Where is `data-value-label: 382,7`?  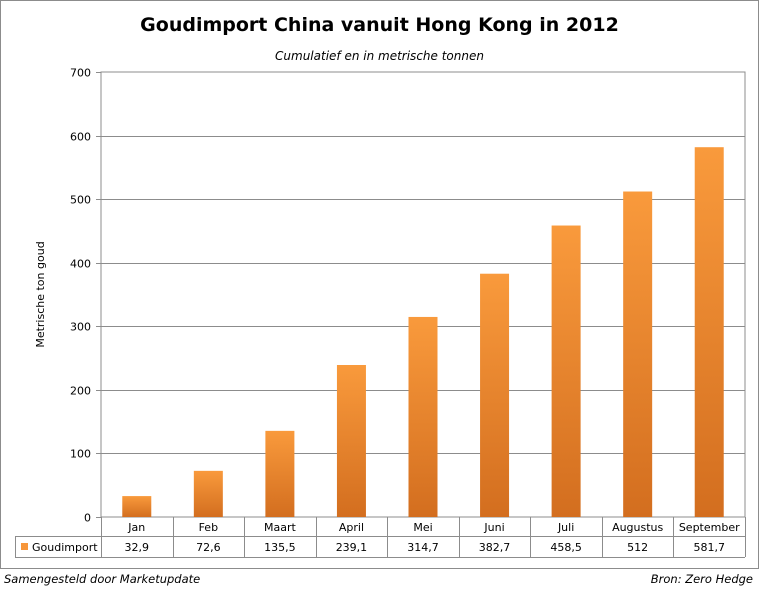
data-value-label: 382,7 is located at coordinates (495, 547).